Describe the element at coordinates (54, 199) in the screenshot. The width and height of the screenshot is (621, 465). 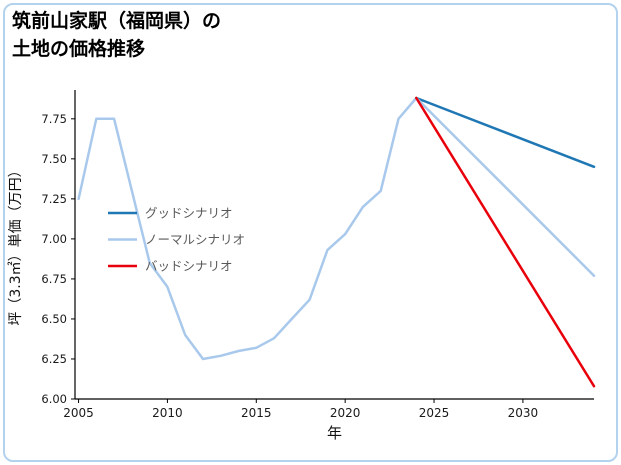
I see `y-tick-label: 7.25` at that location.